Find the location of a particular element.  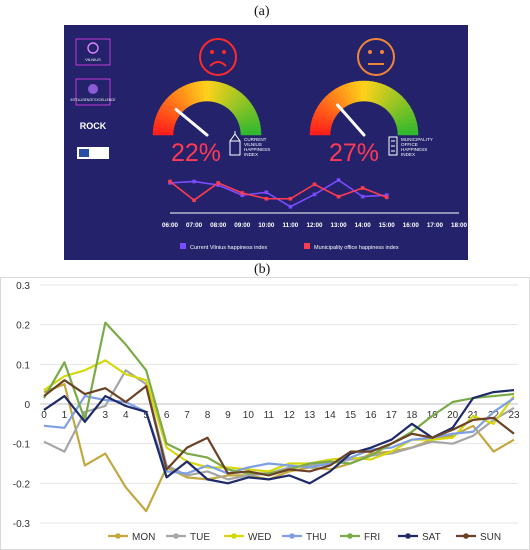

x-tick-label: 20 is located at coordinates (453, 415).